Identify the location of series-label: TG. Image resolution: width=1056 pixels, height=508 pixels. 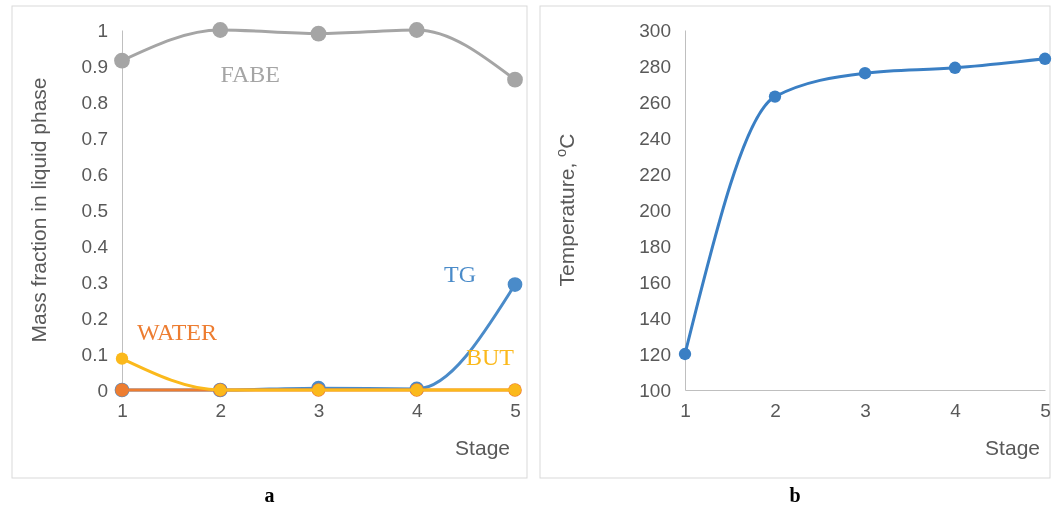
(460, 273).